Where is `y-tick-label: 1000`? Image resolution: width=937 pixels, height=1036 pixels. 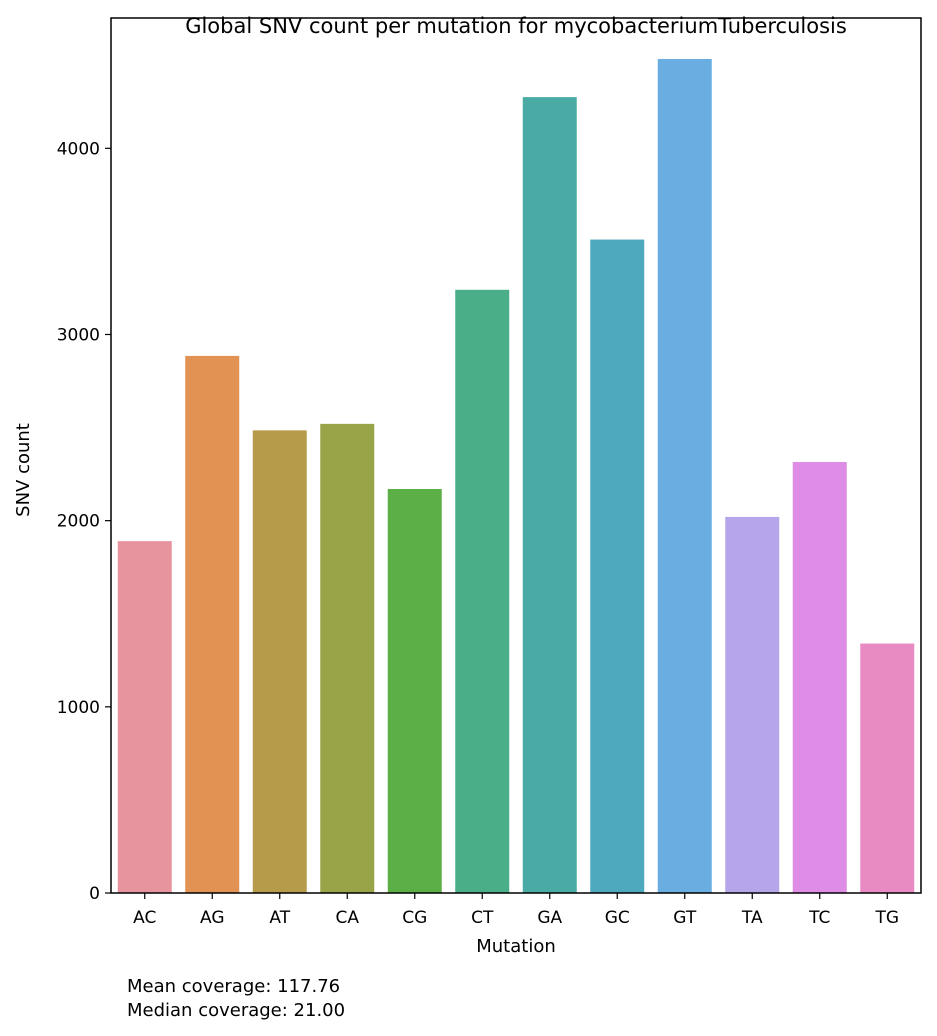 y-tick-label: 1000 is located at coordinates (78, 708).